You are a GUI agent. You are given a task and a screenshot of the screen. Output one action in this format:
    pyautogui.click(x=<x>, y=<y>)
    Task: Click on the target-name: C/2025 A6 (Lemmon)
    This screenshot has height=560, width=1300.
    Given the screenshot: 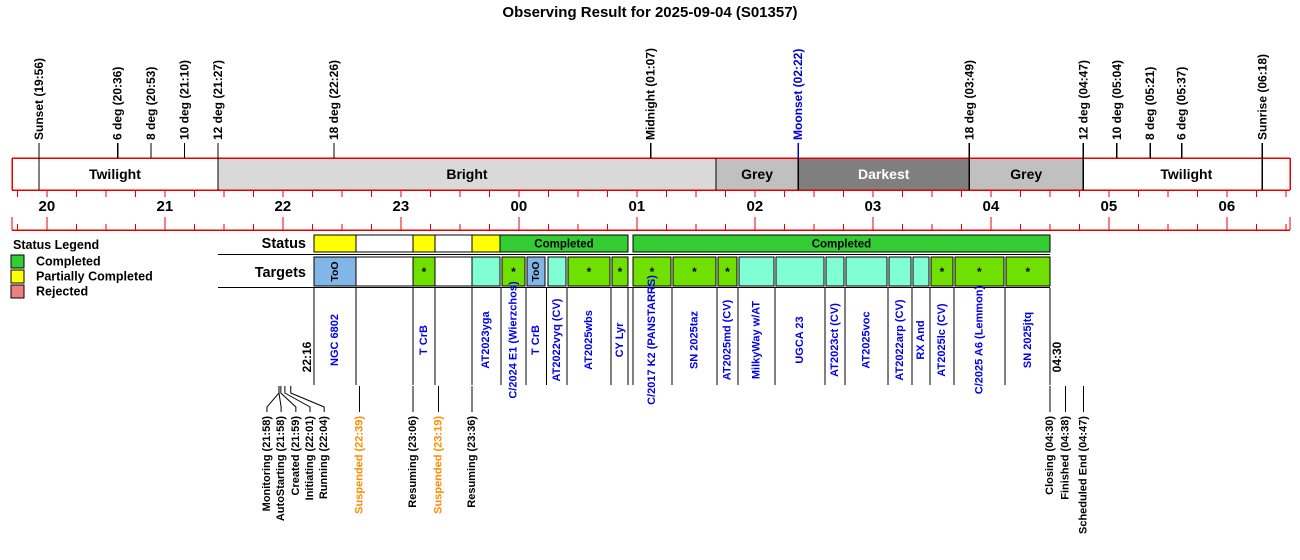 What is the action you would take?
    pyautogui.click(x=979, y=339)
    